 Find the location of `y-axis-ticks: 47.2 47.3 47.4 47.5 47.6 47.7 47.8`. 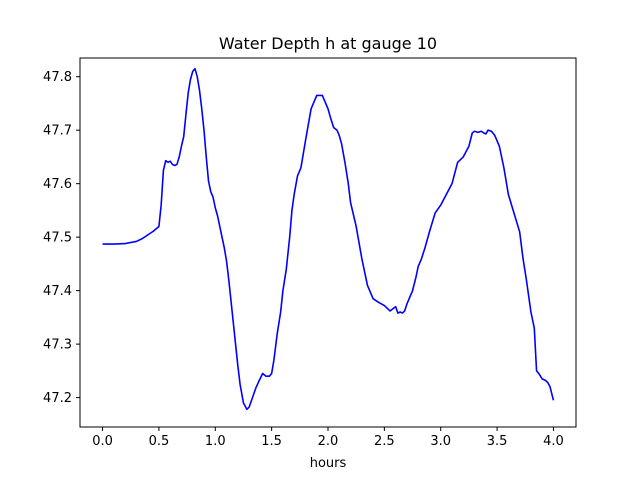

y-axis-ticks: 47.2 47.3 47.4 47.5 47.6 47.7 47.8 is located at coordinates (61, 238).